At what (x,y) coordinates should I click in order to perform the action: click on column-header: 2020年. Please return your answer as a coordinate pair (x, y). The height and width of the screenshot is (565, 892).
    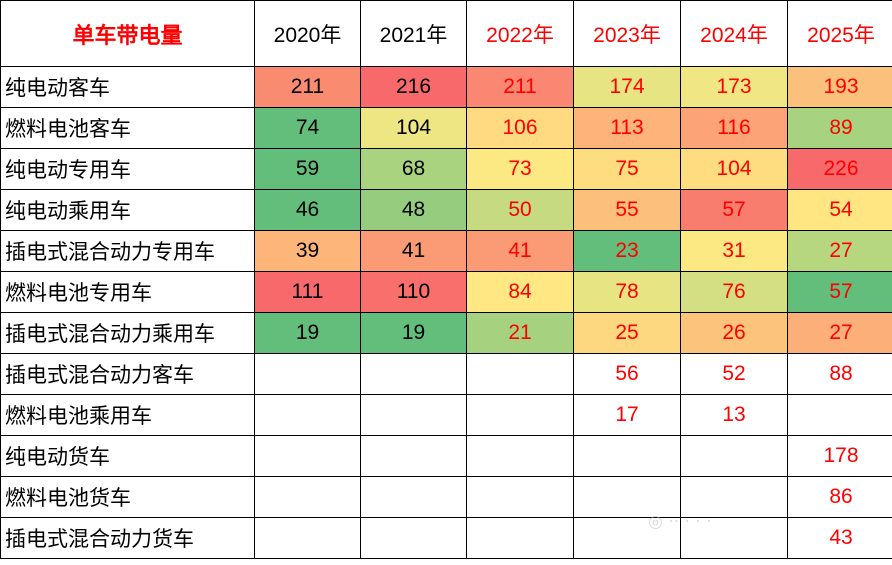
    Looking at the image, I should click on (307, 33).